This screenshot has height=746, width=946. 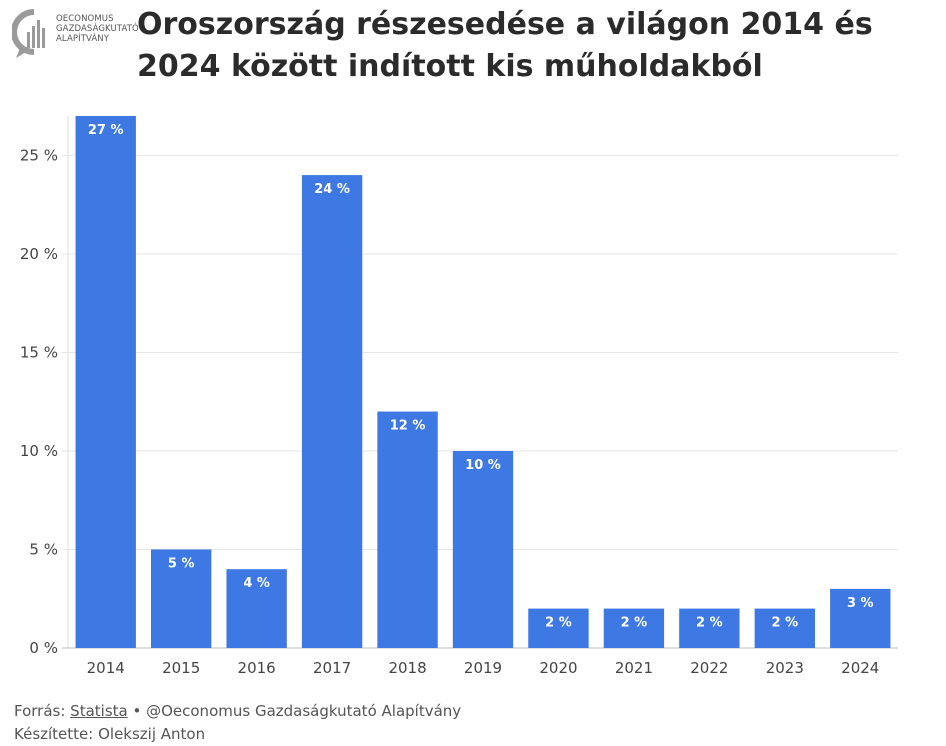 I want to click on y-tick-label: 20 %, so click(x=39, y=254).